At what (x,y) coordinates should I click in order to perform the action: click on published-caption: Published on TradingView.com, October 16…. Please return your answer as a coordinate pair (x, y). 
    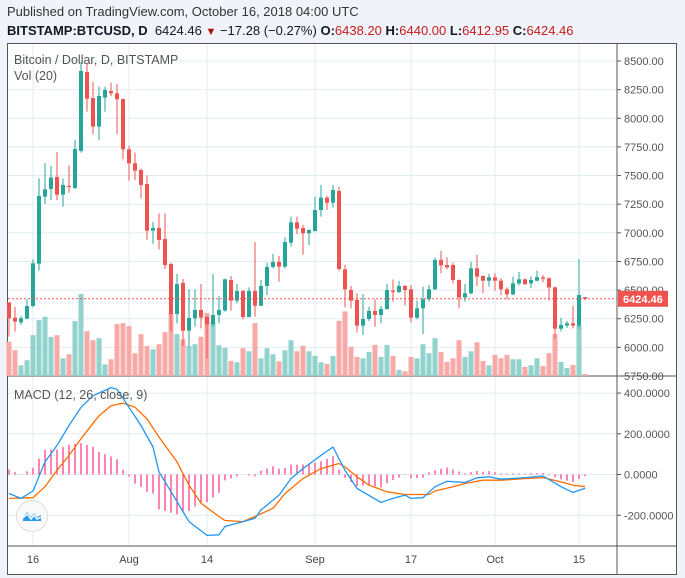
    Looking at the image, I should click on (183, 11).